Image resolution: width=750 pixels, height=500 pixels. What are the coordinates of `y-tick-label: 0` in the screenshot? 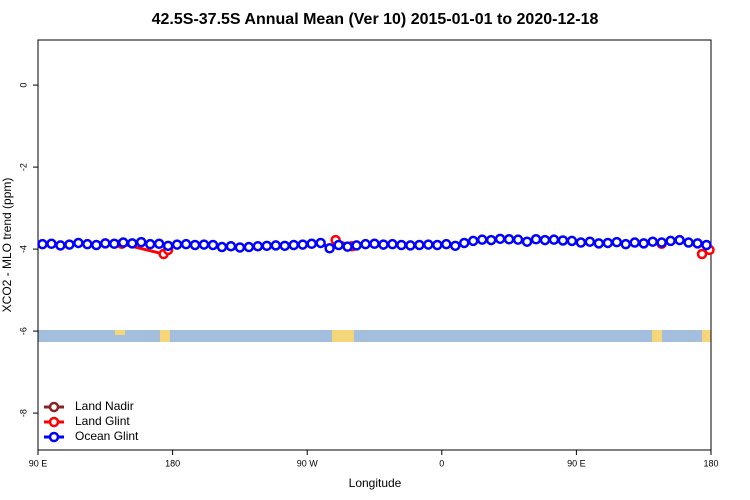 It's located at (23, 85).